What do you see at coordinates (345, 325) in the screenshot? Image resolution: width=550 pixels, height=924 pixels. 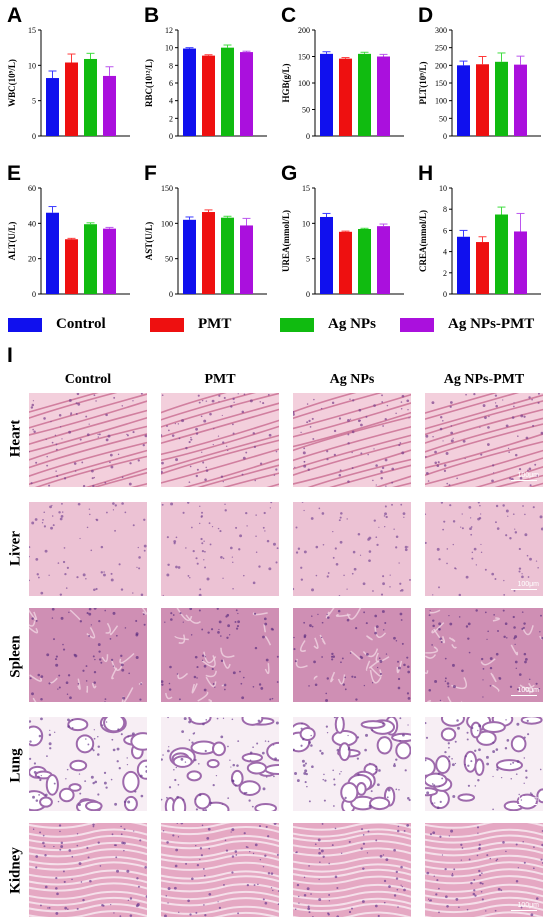 I see `legend-item-agnps: Ag NPs` at bounding box center [345, 325].